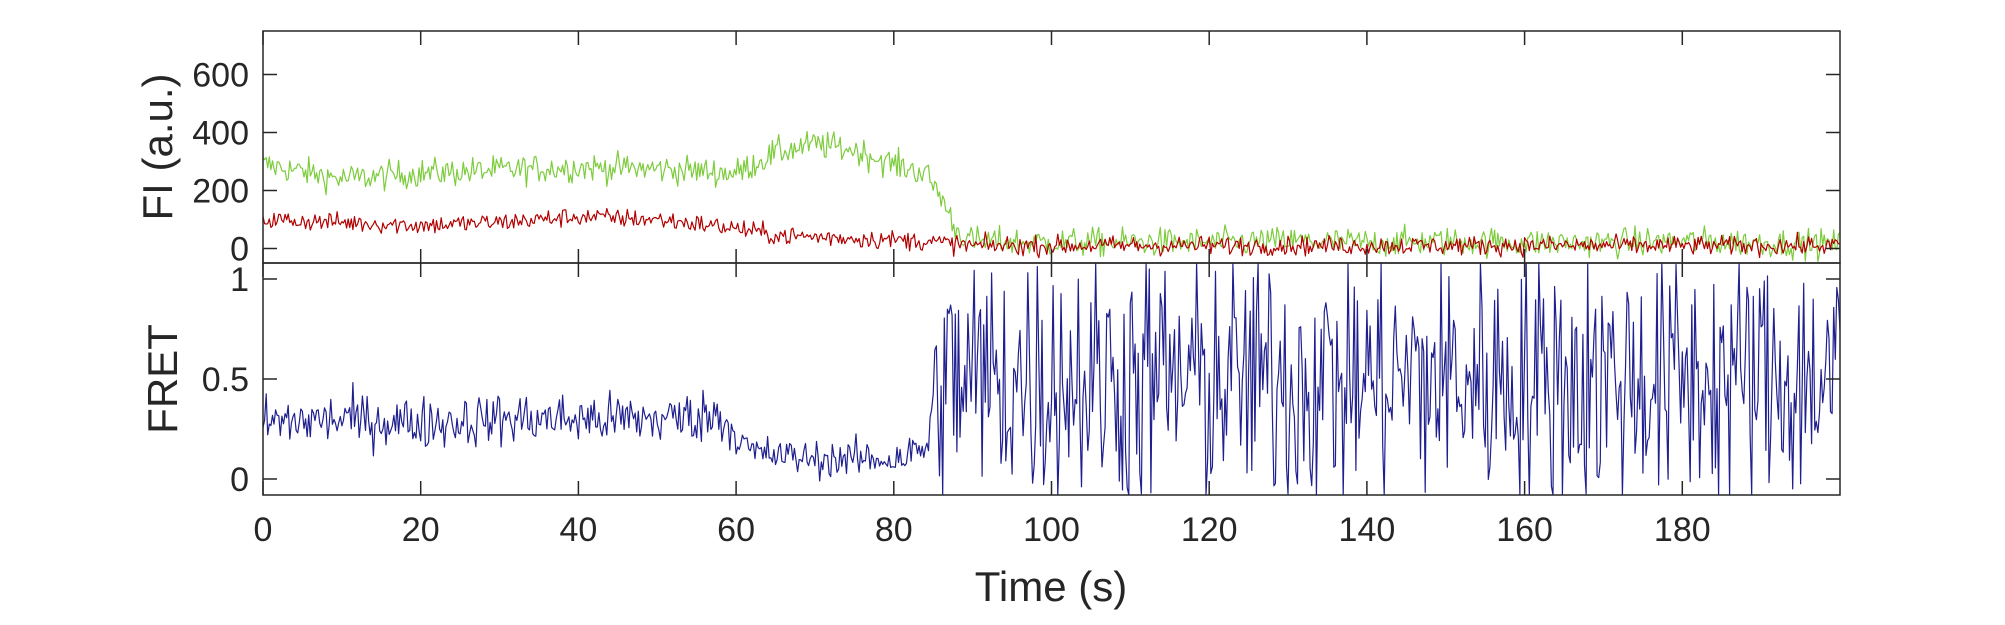 The width and height of the screenshot is (2005, 625). I want to click on x-tick-label: 140, so click(1367, 530).